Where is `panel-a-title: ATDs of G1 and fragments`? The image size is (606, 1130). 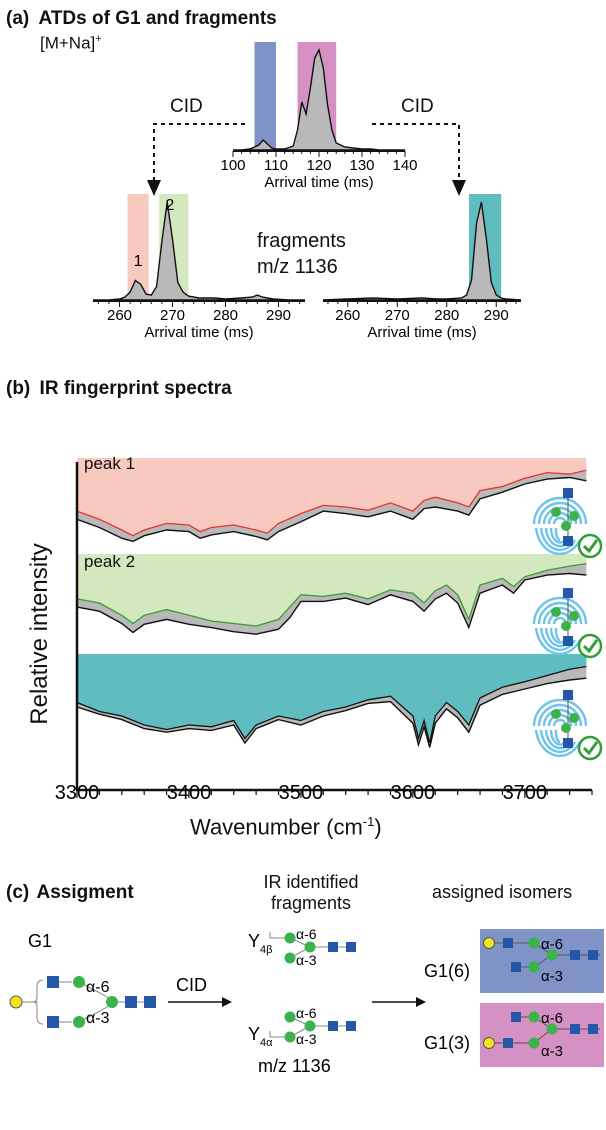
panel-a-title: ATDs of G1 and fragments is located at coordinates (157, 18).